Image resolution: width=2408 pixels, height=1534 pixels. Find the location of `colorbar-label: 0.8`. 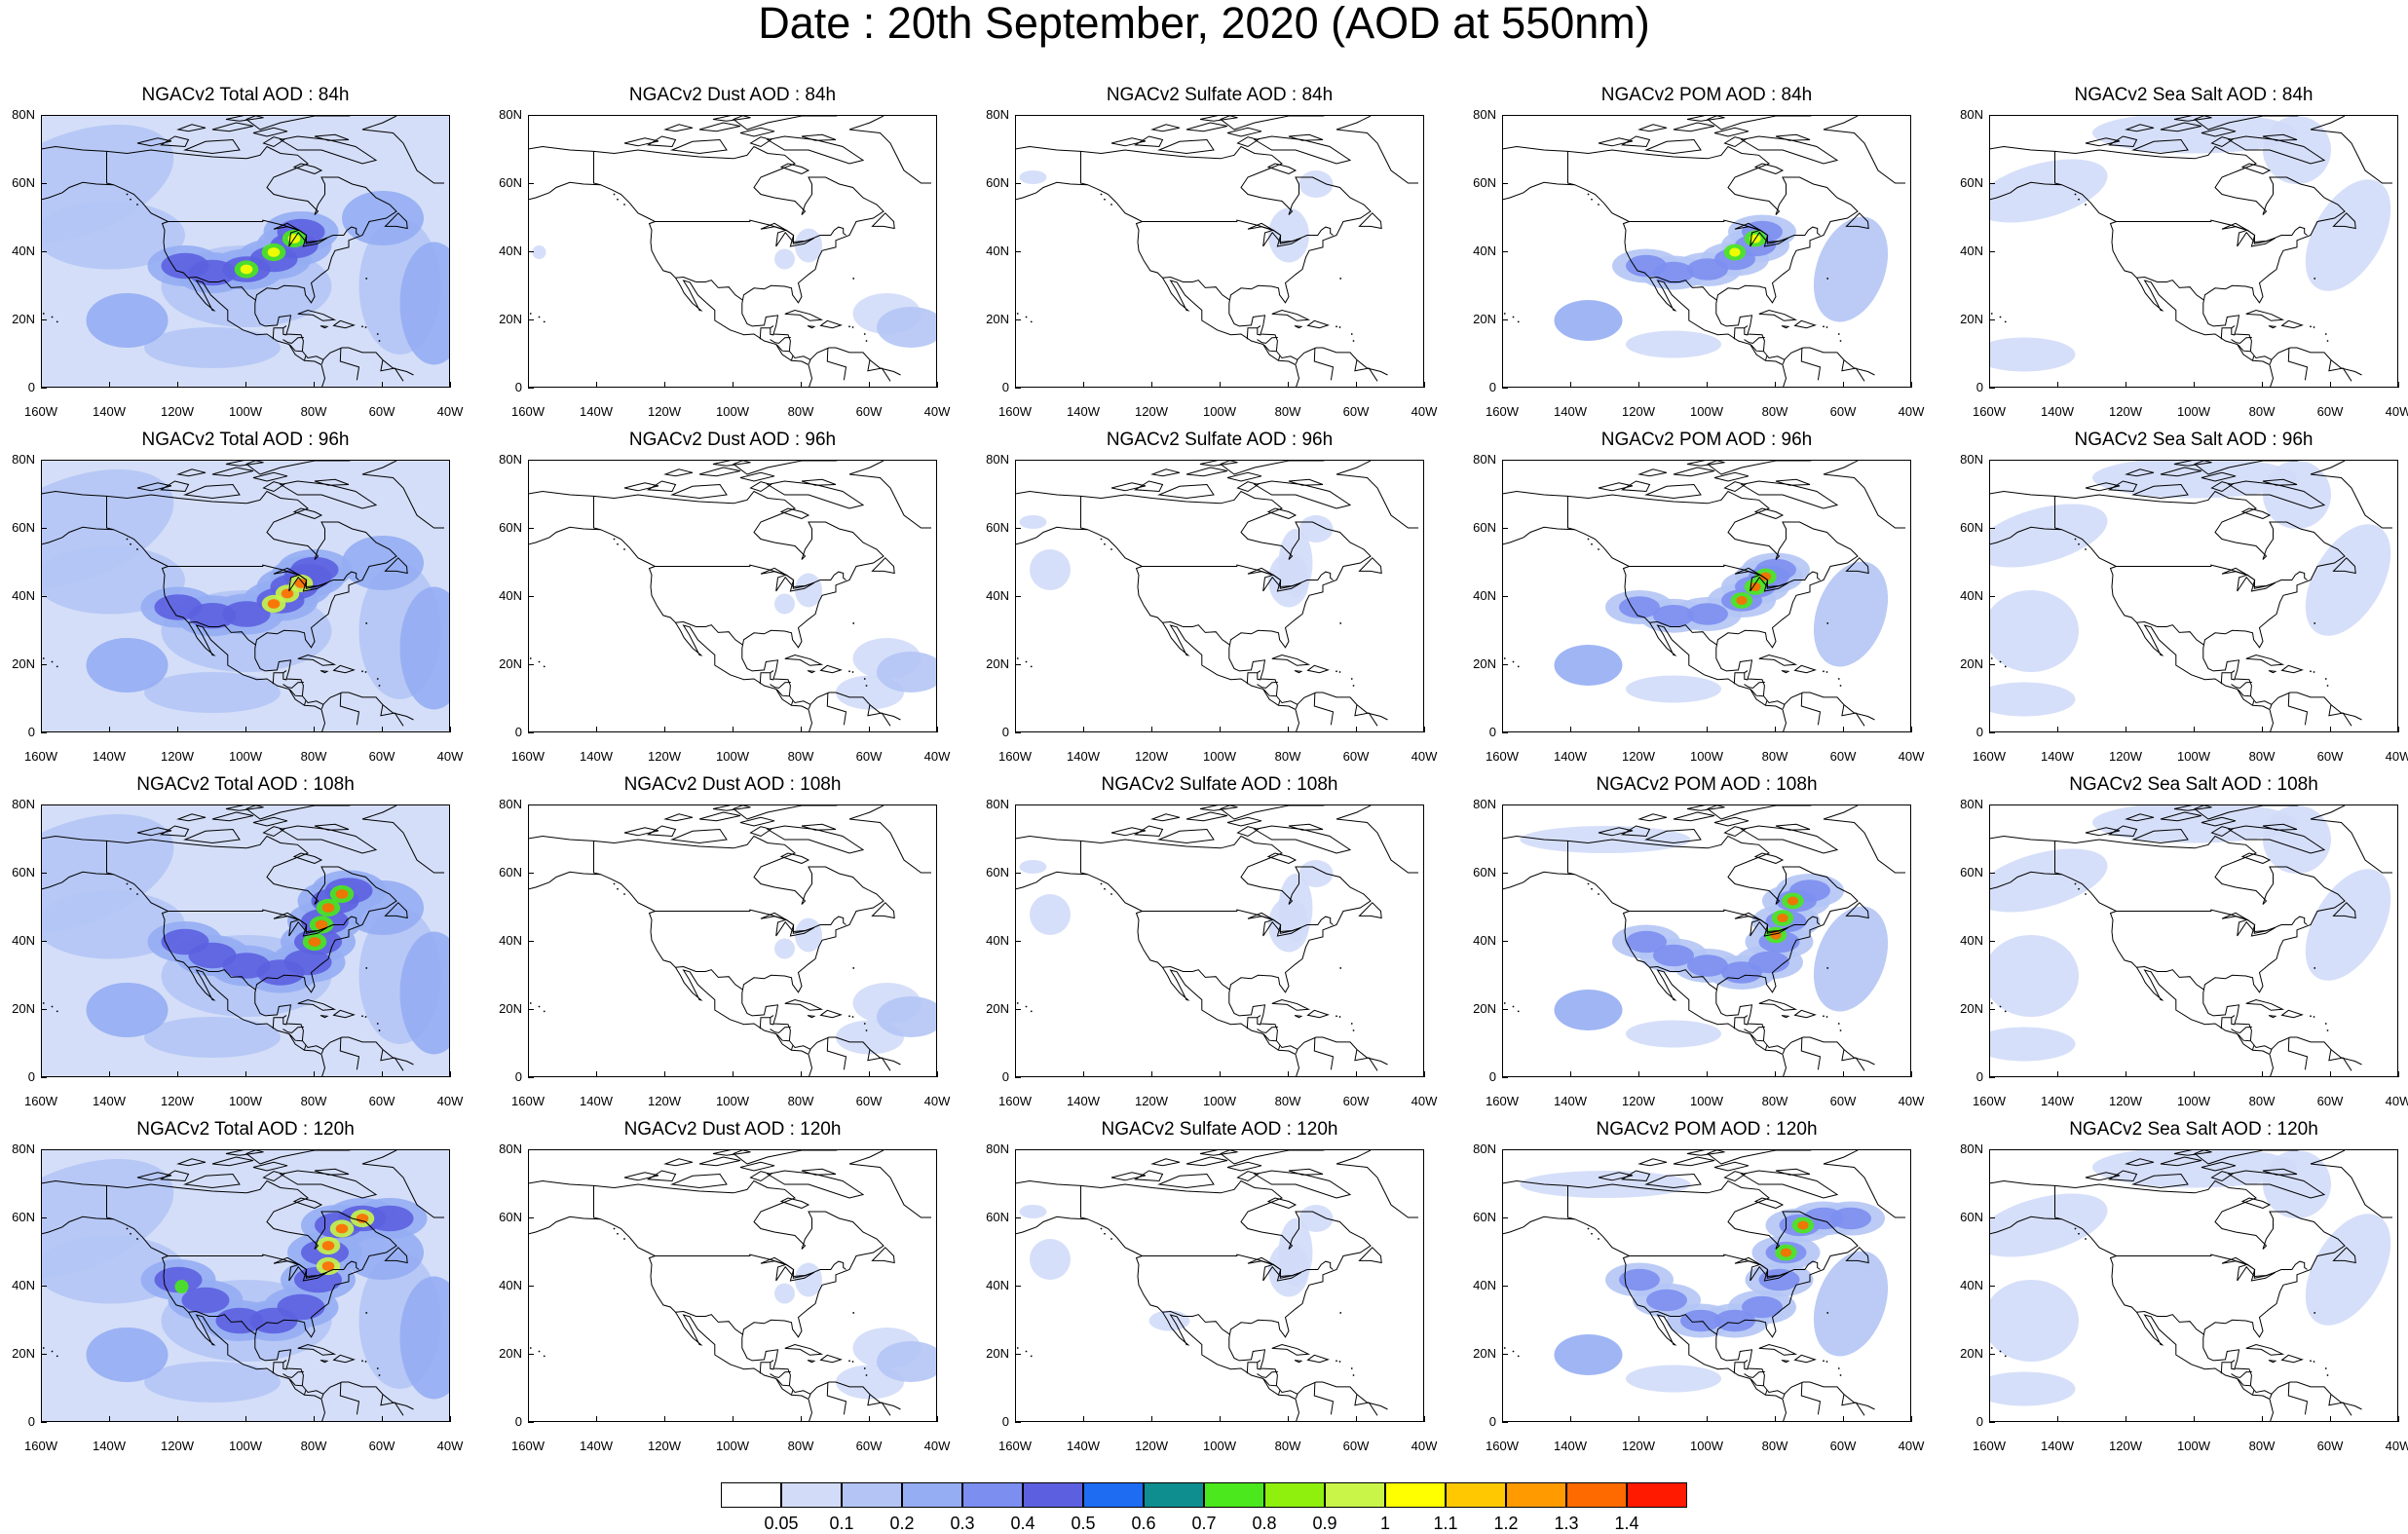

colorbar-label: 0.8 is located at coordinates (1264, 1523).